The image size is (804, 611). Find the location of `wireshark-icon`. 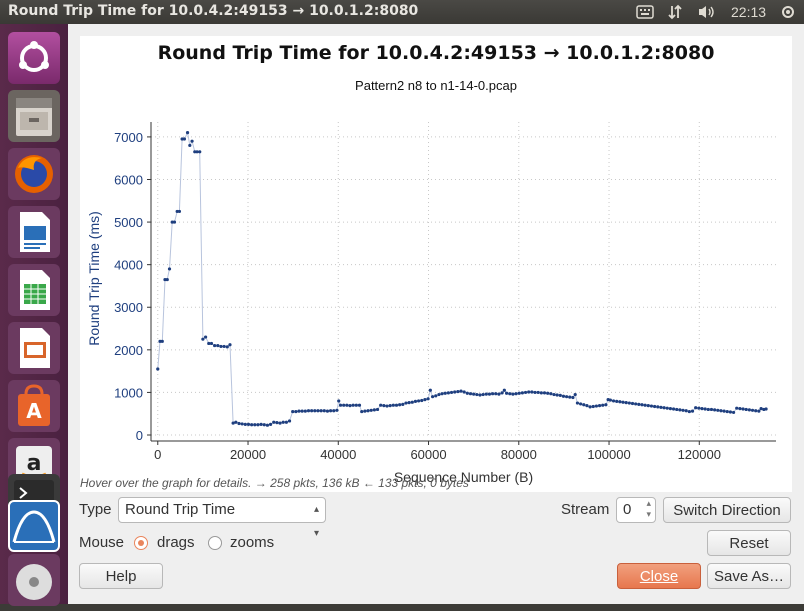

wireshark-icon is located at coordinates (34, 526).